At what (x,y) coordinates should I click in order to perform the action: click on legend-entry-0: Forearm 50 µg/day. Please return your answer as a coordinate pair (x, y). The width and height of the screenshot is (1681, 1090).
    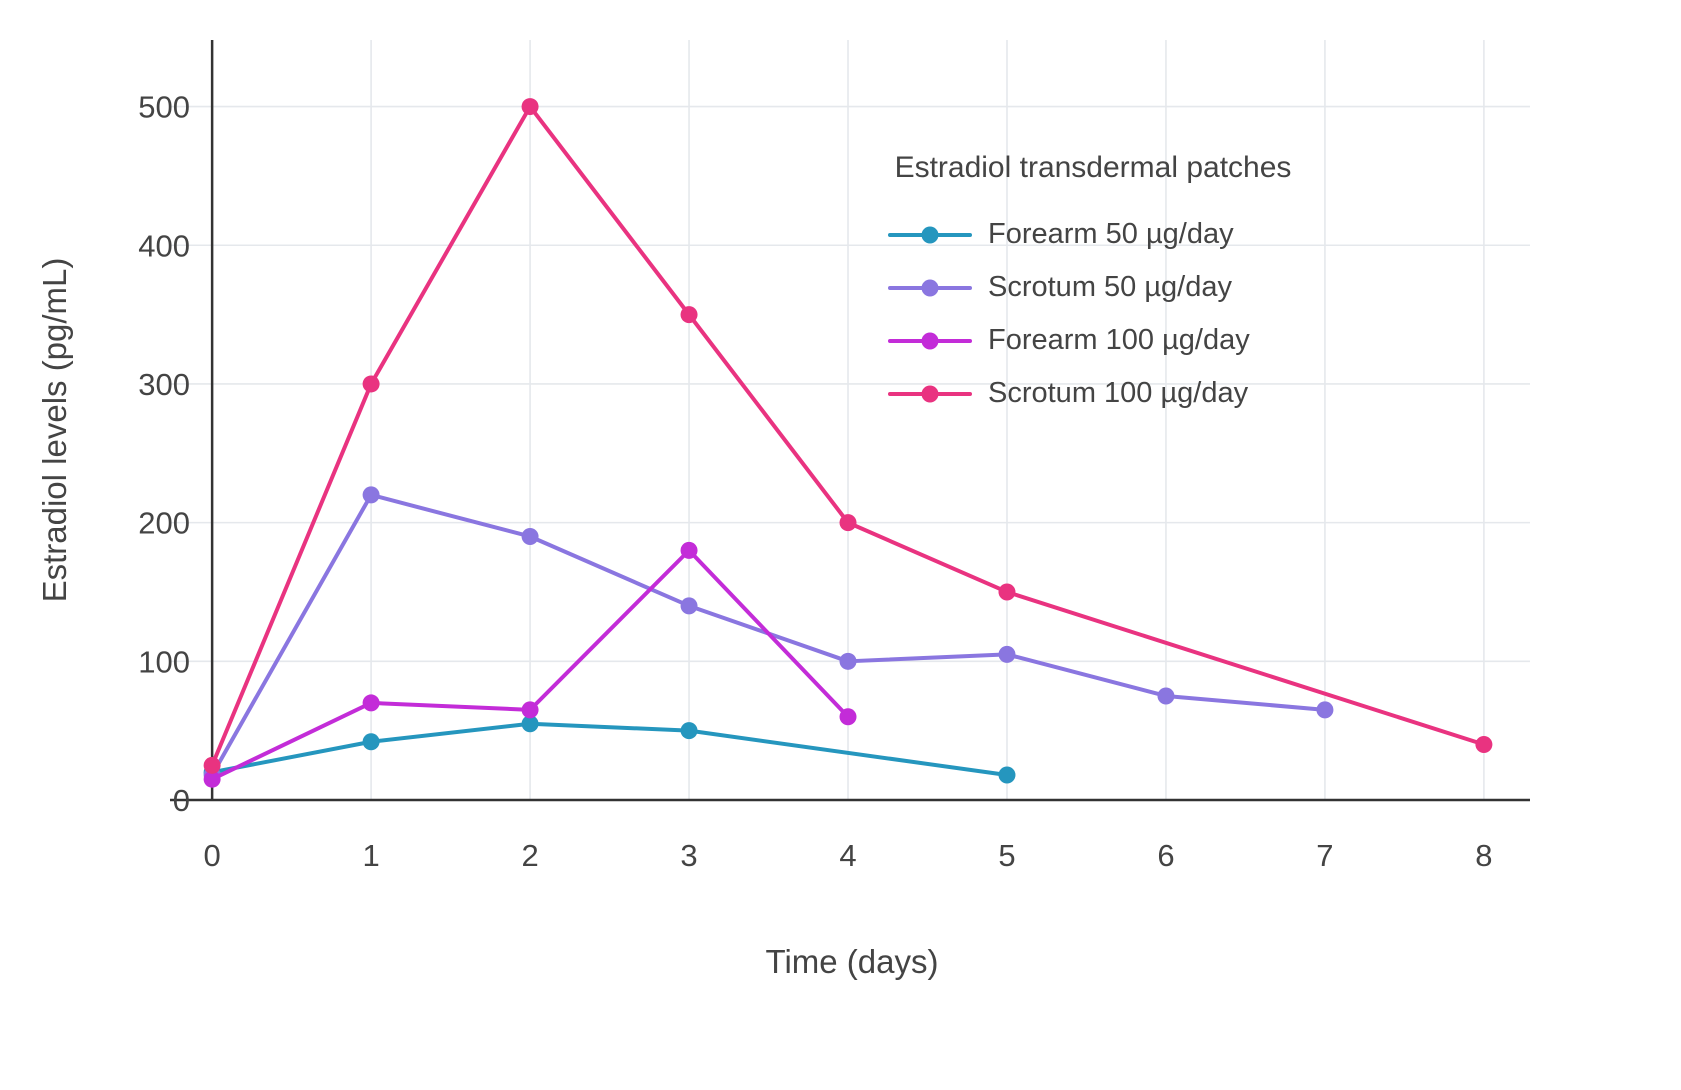
    Looking at the image, I should click on (1093, 234).